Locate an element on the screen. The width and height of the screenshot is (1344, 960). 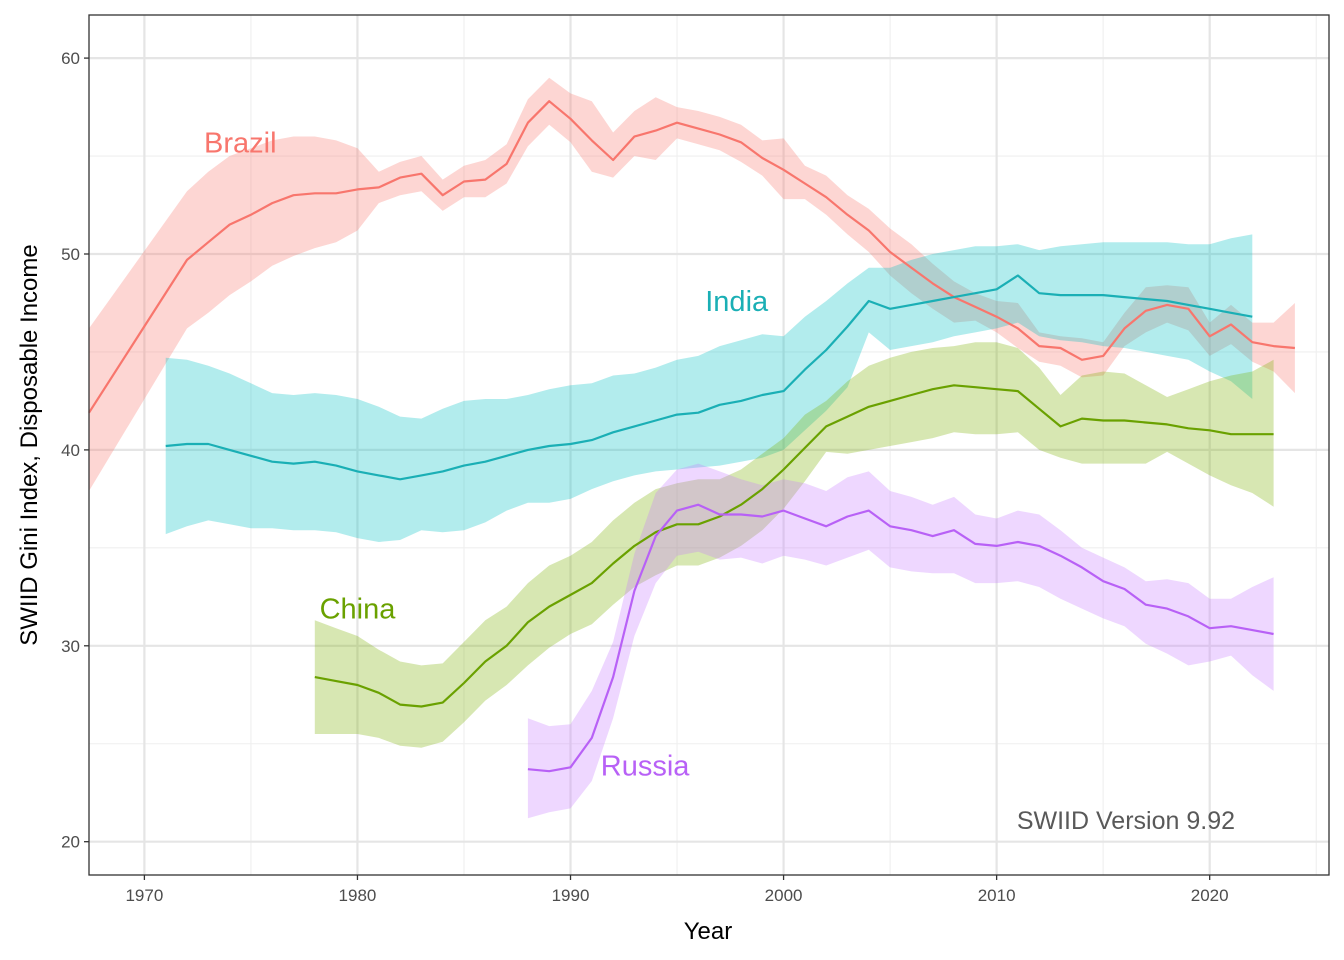
y-tick-label: 20 is located at coordinates (70, 842).